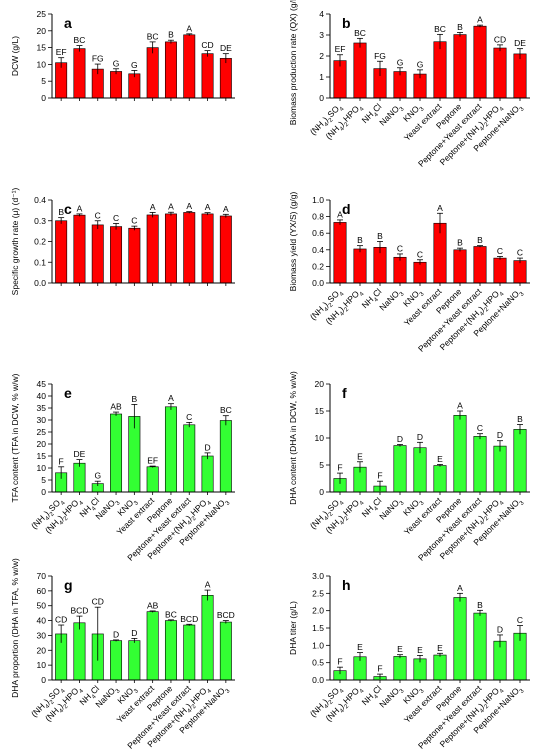 The width and height of the screenshot is (550, 750). I want to click on y-tick-label: 0.2, so click(40, 242).